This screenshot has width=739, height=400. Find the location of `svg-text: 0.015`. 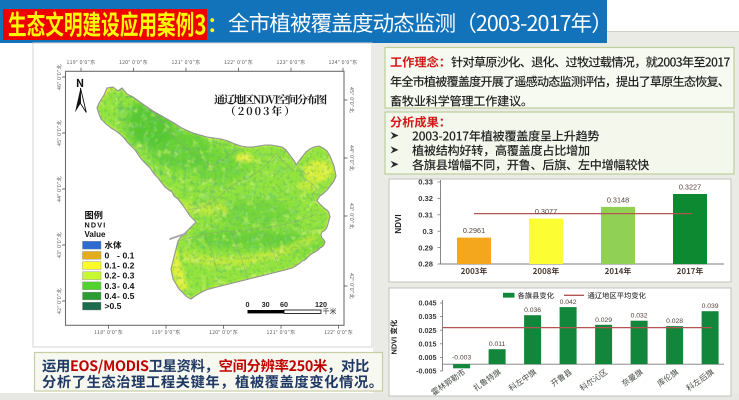

svg-text: 0.015 is located at coordinates (428, 343).